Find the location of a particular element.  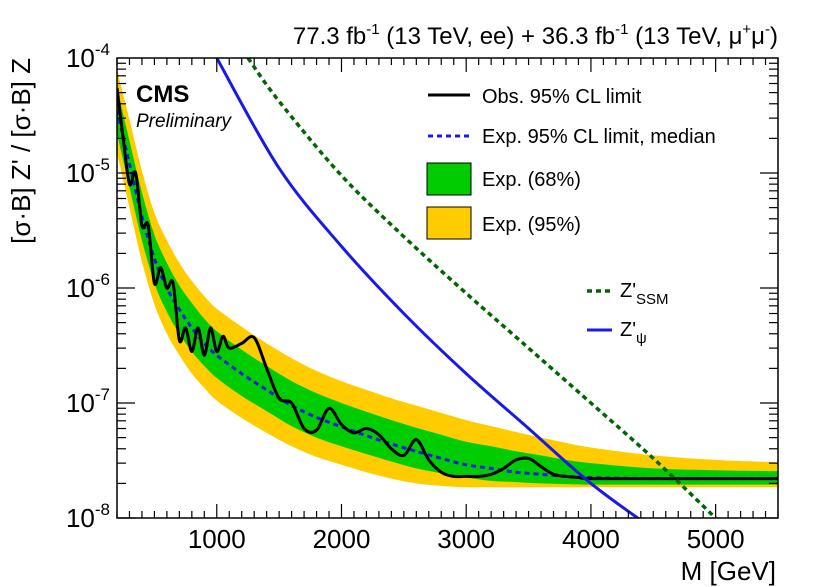

x-tick-label: 4000 is located at coordinates (591, 539).